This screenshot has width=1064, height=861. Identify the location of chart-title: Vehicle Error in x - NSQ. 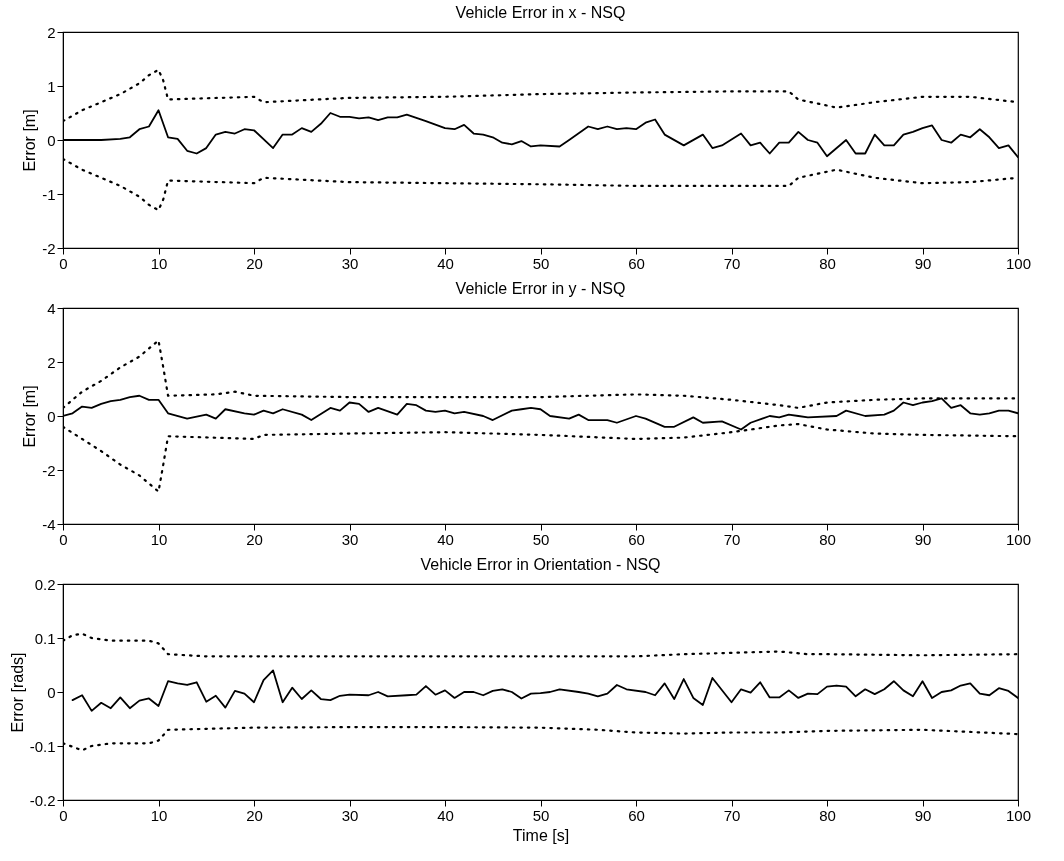
(540, 12).